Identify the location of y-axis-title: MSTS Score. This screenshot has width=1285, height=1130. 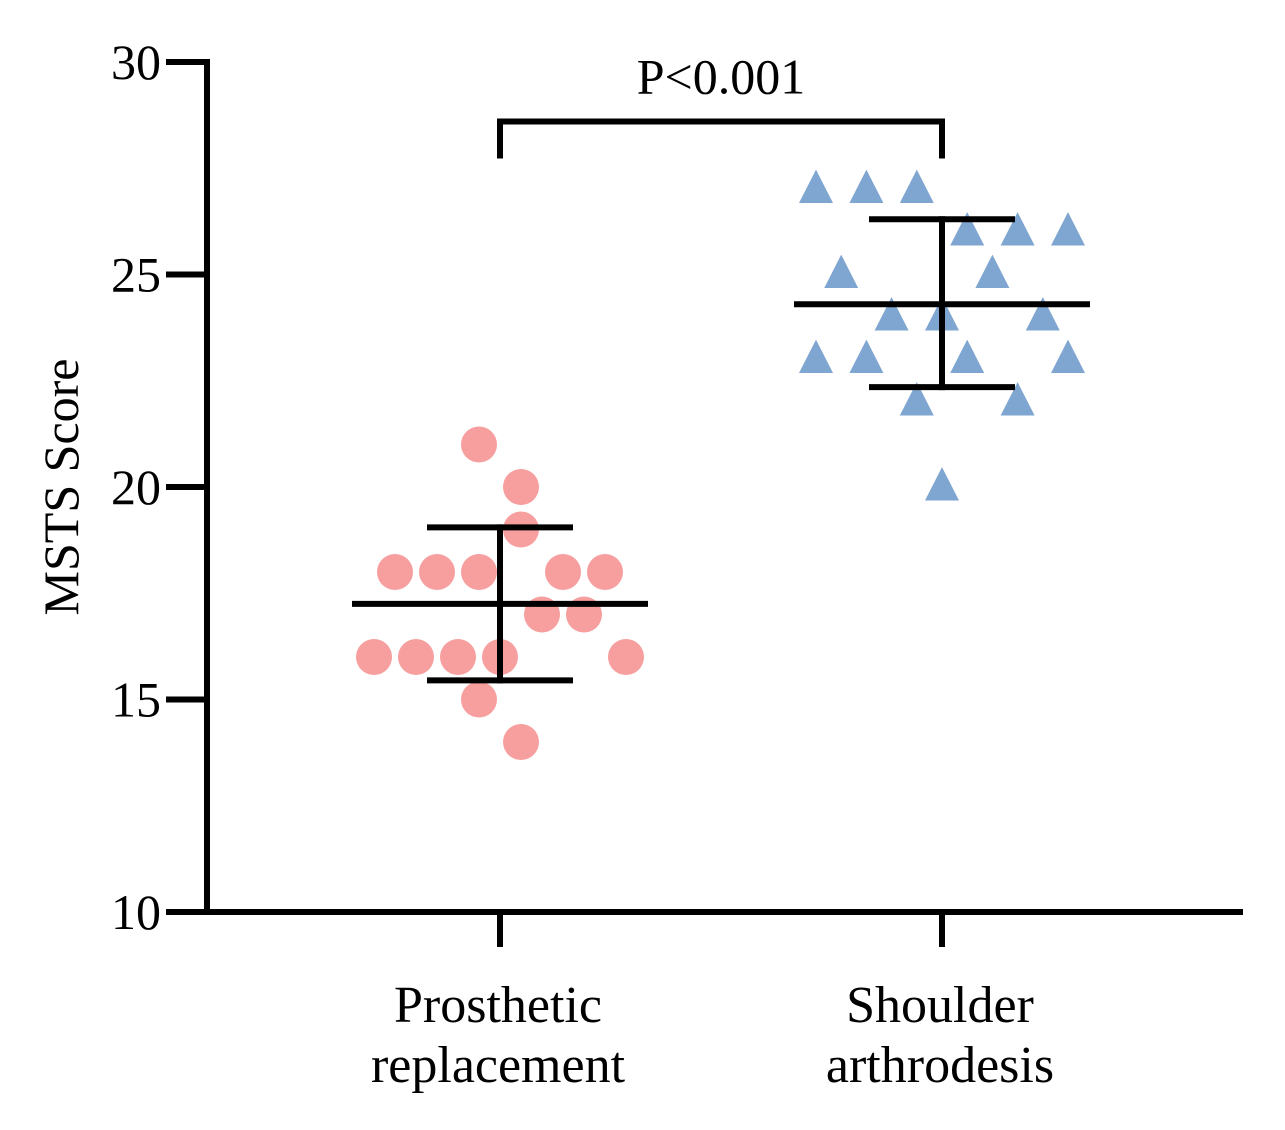
(61, 487).